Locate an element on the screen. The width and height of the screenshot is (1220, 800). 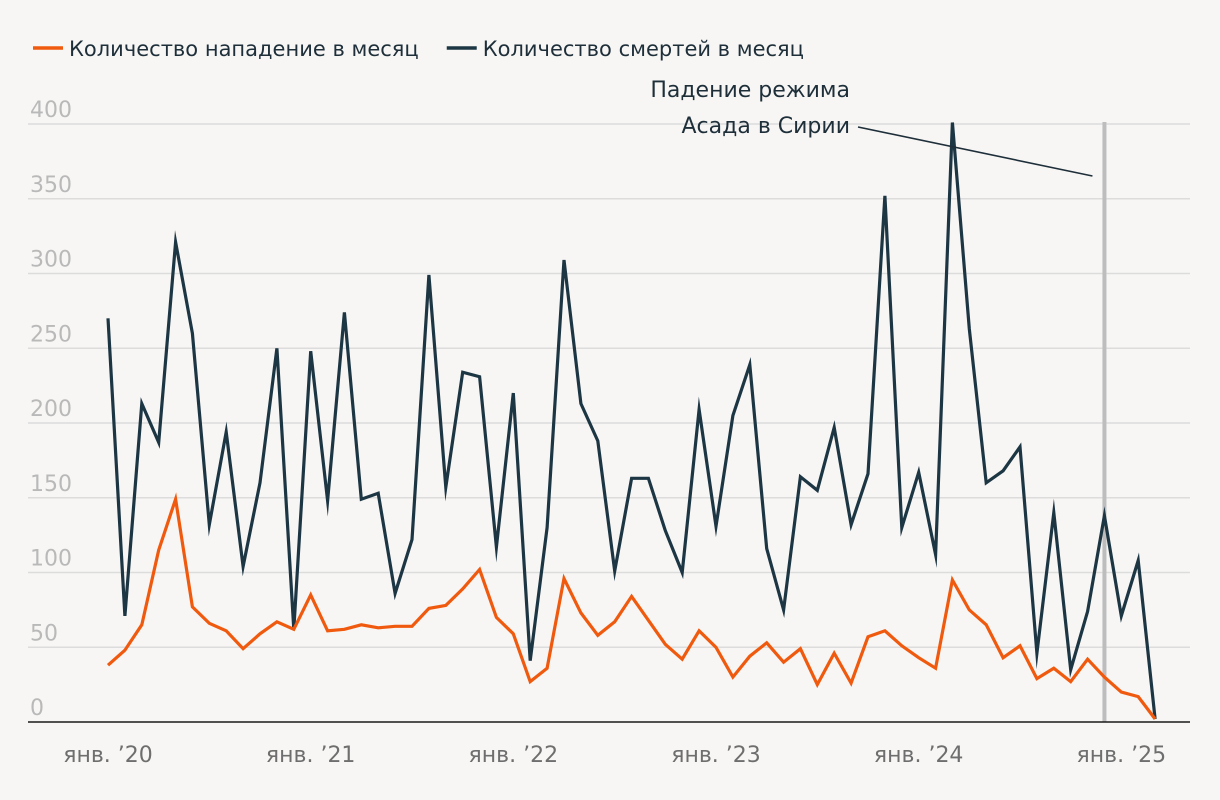
annotation: Падение режима Асада в Сирии is located at coordinates (871, 127).